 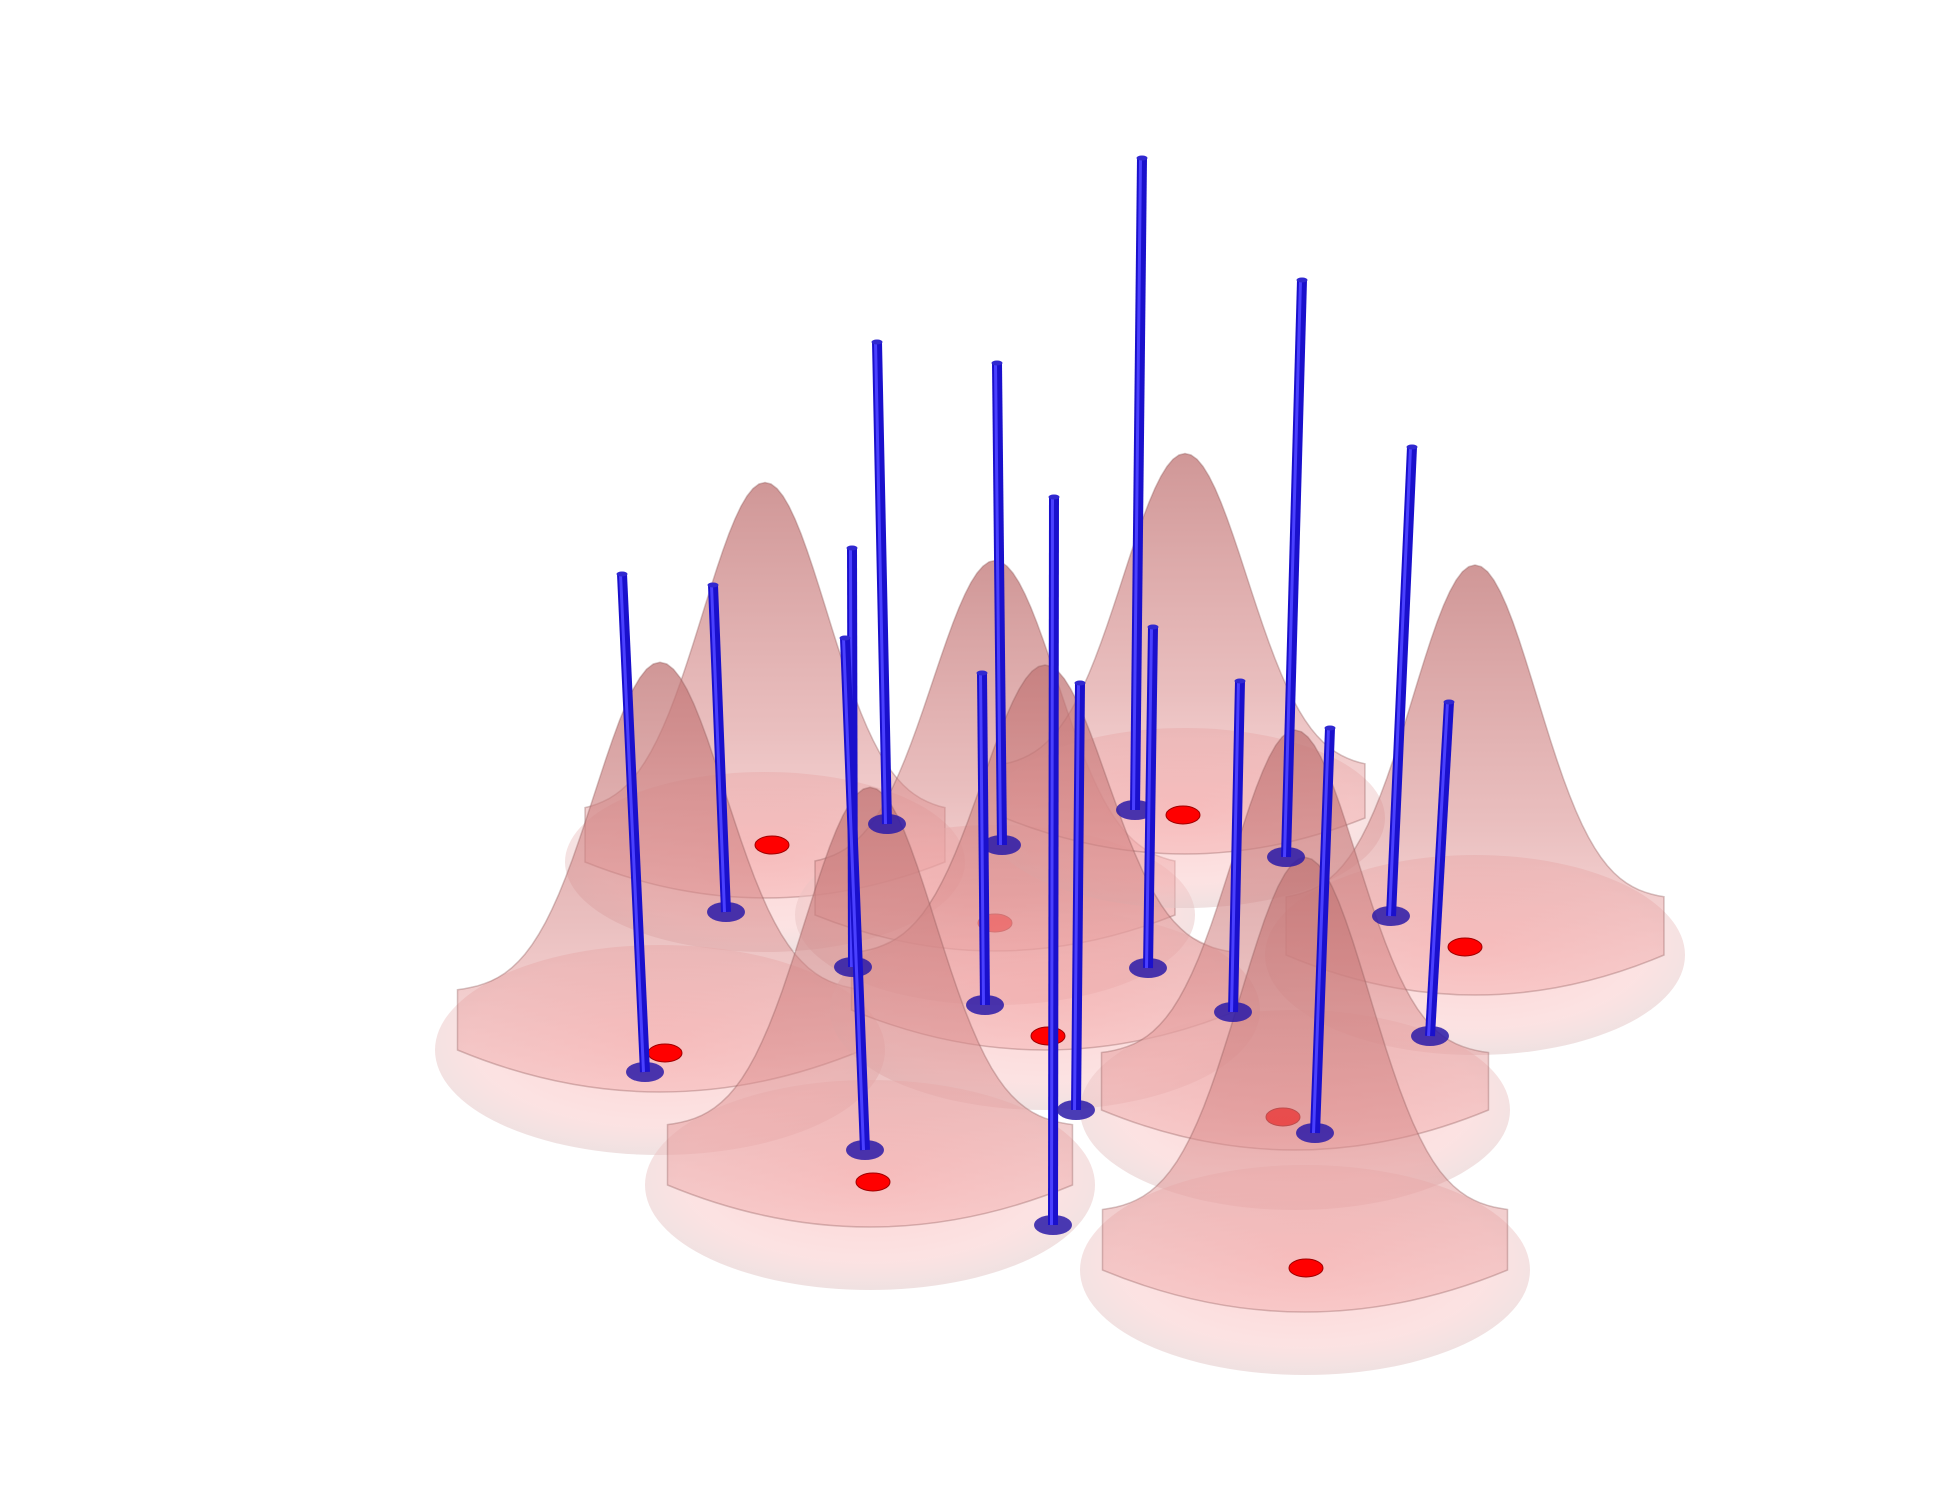 I want to click on sample-stick-s11, so click(x=1148, y=801).